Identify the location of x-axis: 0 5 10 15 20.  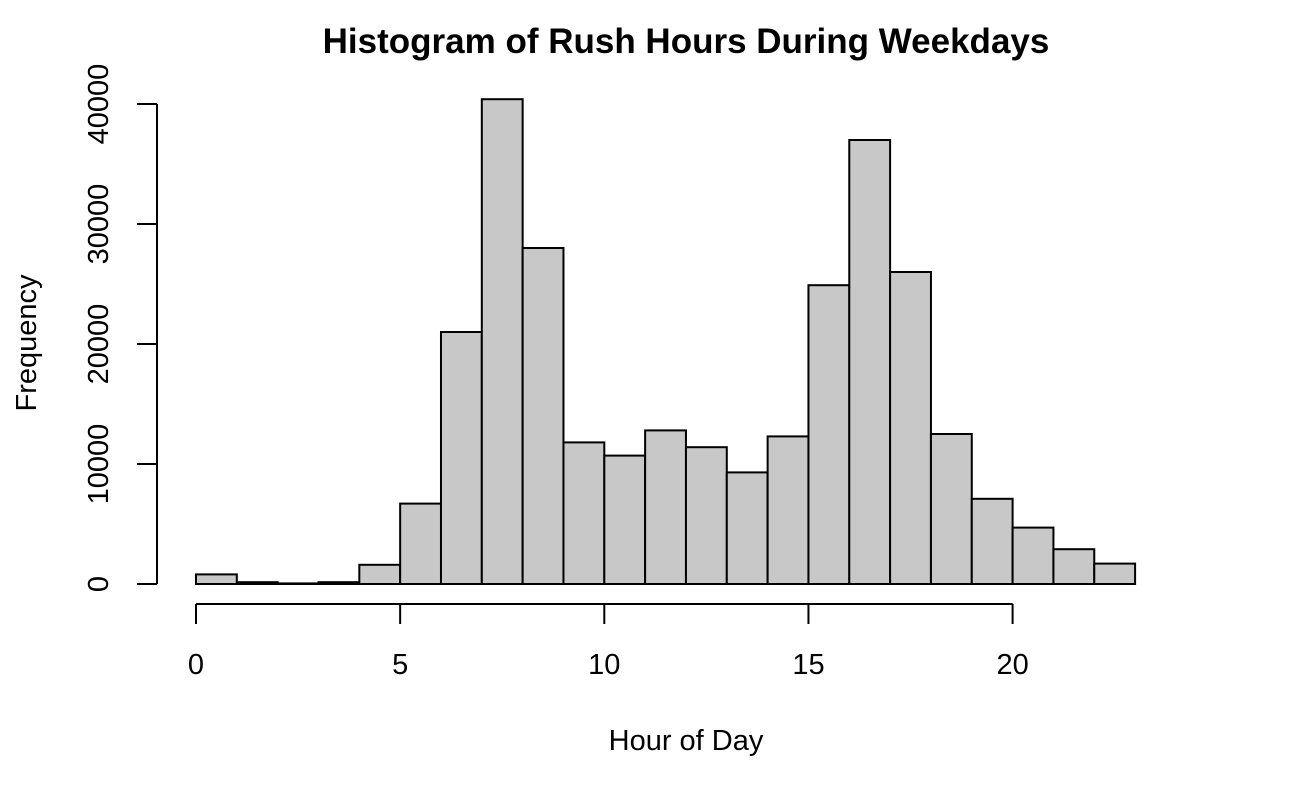
(608, 642).